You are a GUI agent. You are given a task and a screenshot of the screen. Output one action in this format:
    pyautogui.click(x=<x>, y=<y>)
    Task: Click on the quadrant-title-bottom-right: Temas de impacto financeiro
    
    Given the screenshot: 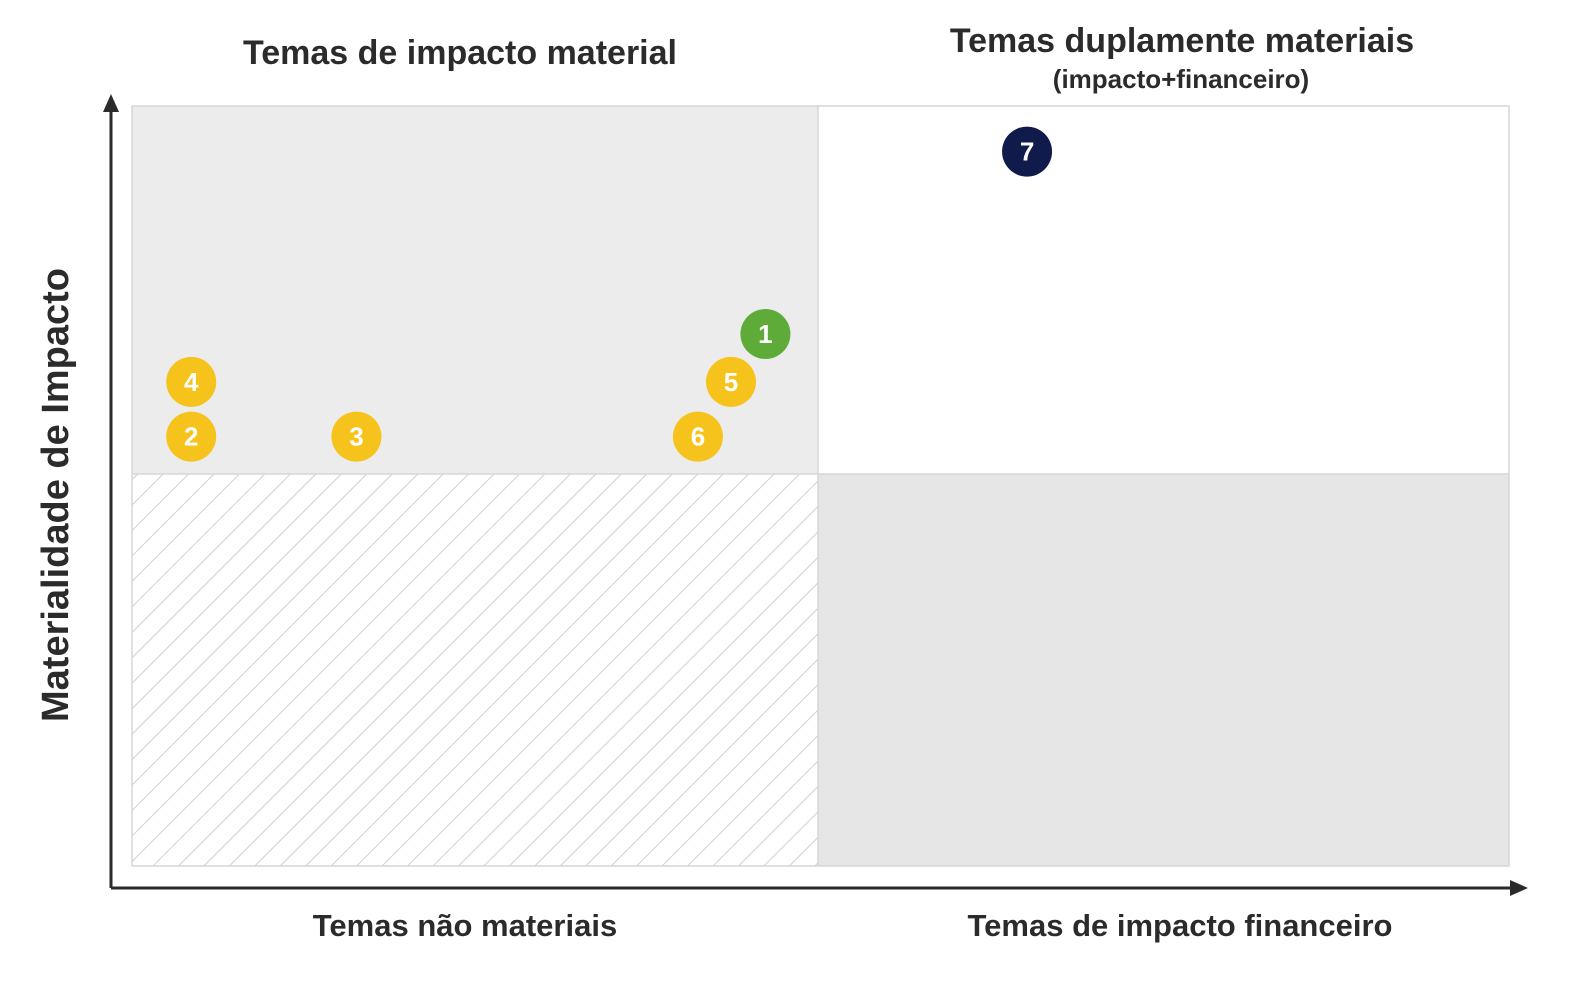 What is the action you would take?
    pyautogui.click(x=1180, y=925)
    